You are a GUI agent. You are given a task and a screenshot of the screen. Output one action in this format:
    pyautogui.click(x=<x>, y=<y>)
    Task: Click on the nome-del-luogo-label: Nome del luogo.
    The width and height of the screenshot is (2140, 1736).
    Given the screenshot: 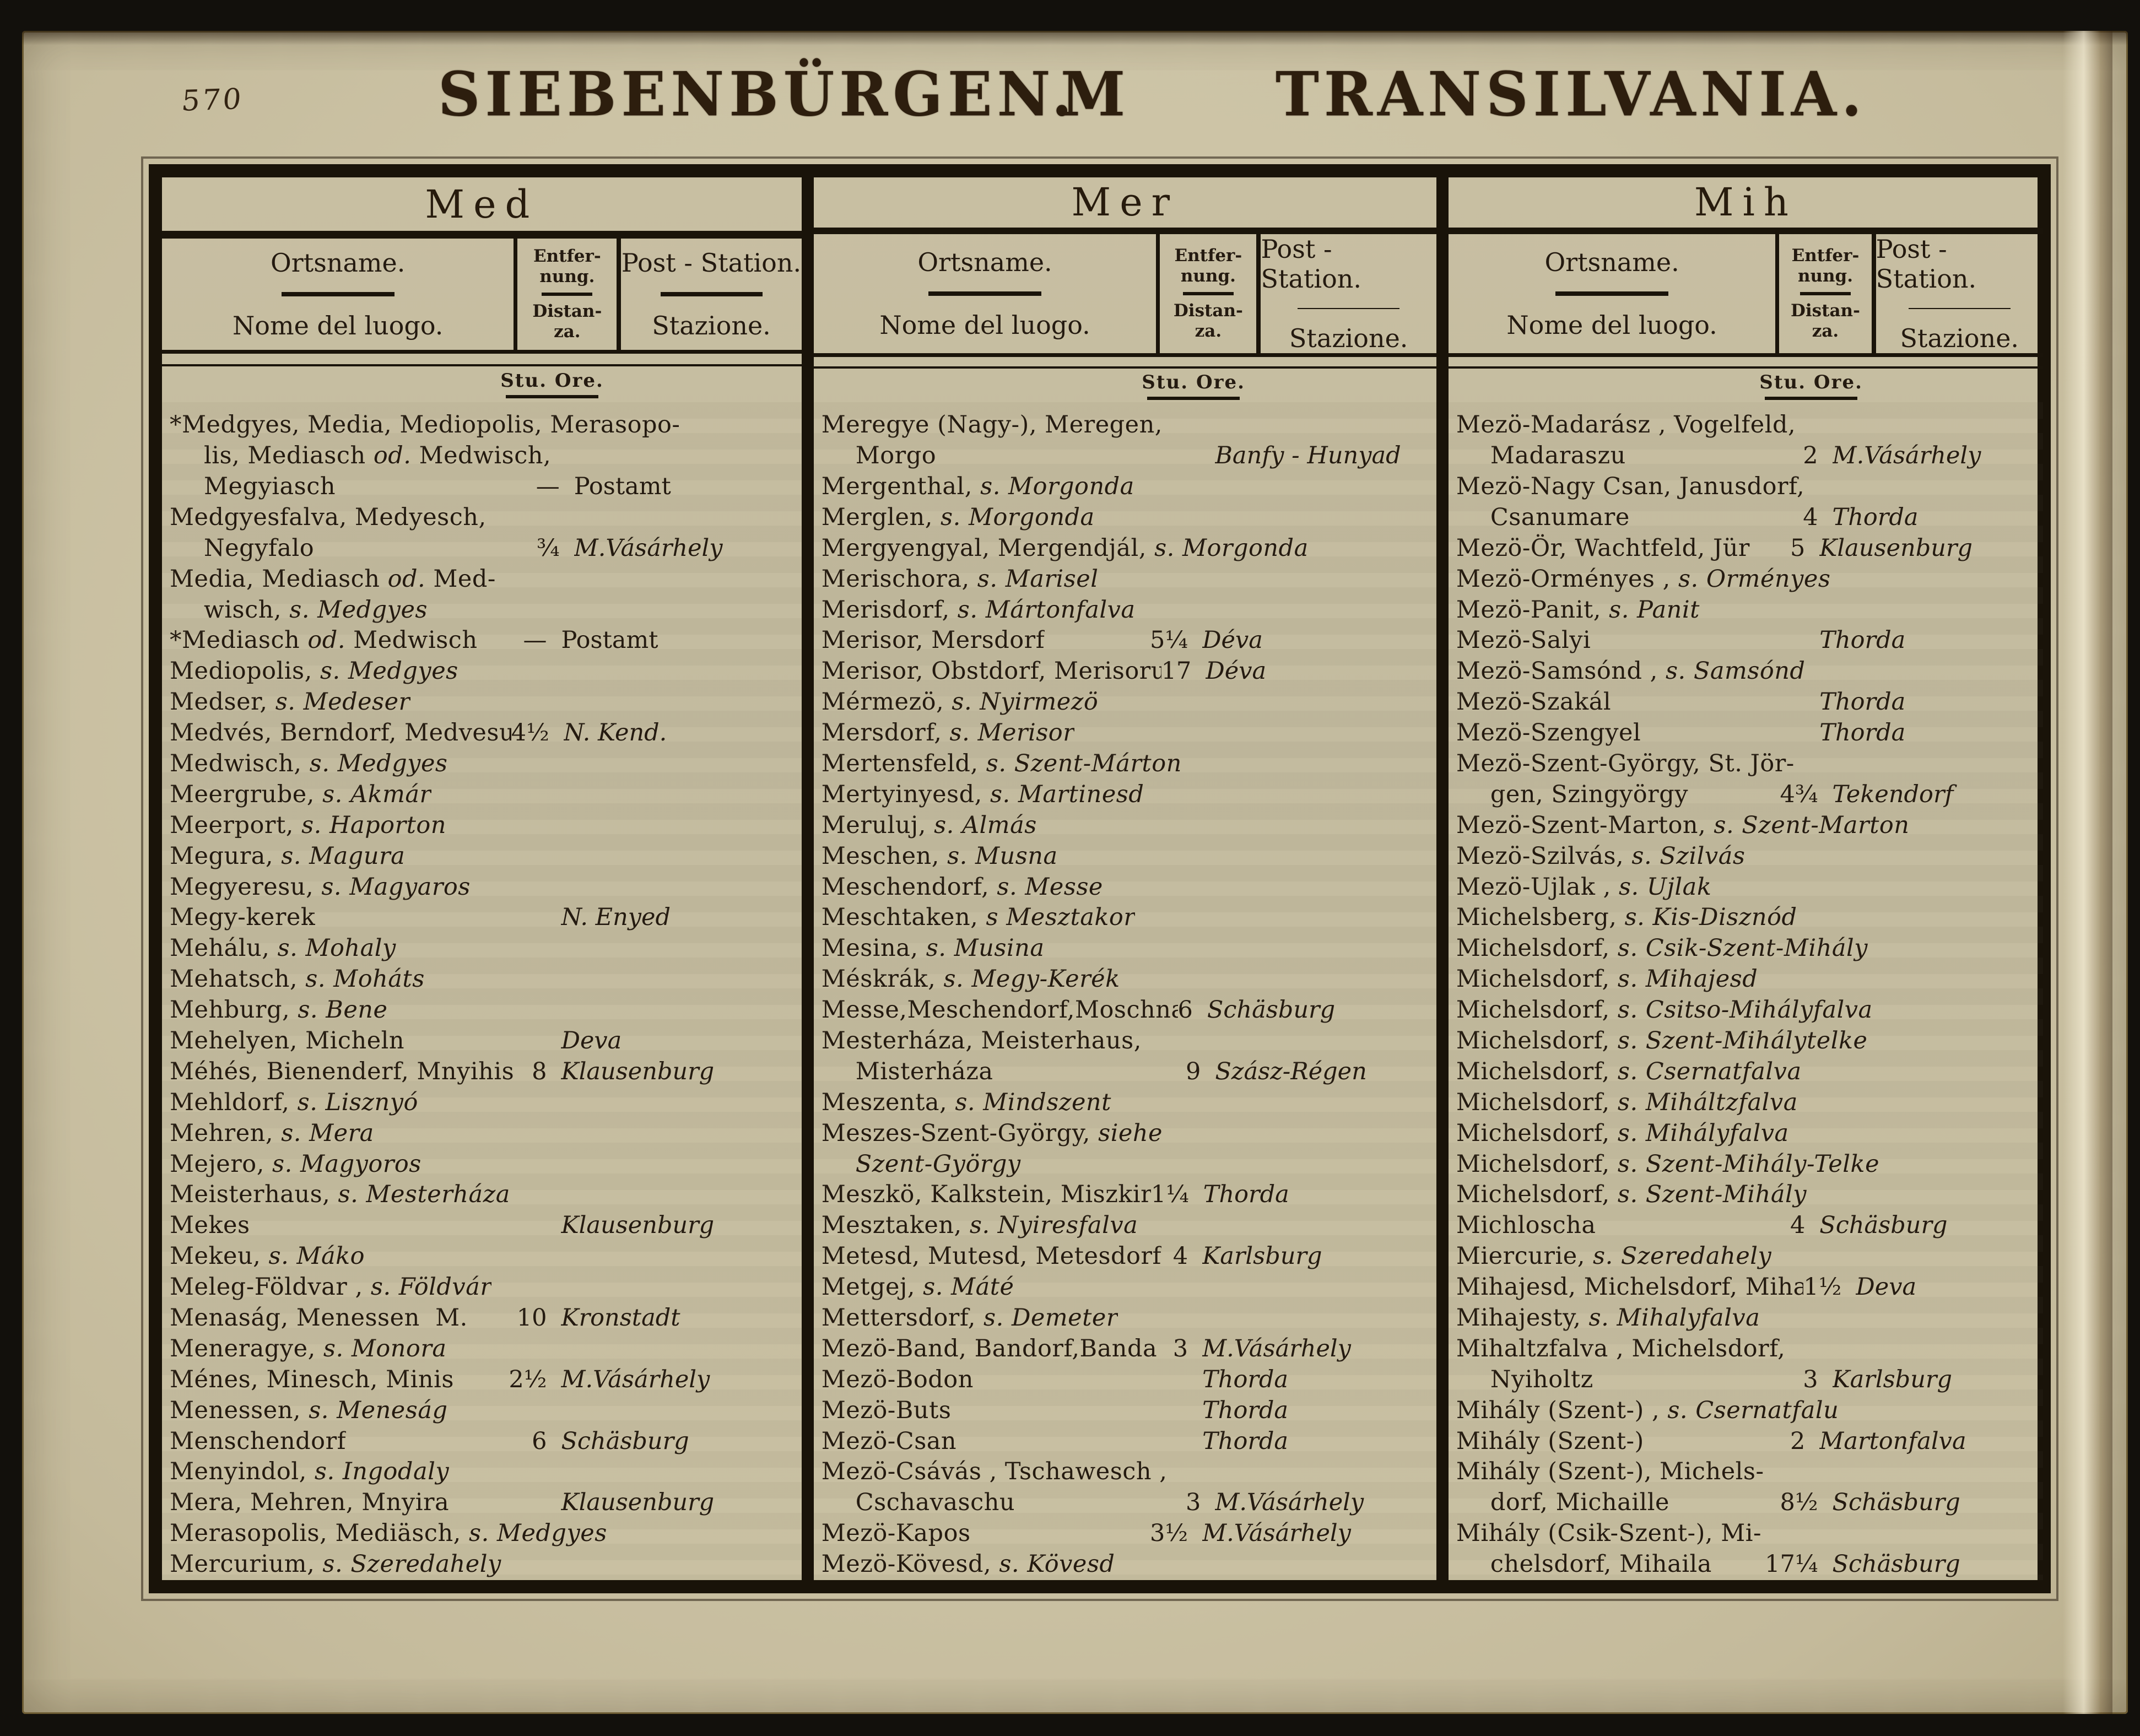 What is the action you would take?
    pyautogui.click(x=338, y=325)
    